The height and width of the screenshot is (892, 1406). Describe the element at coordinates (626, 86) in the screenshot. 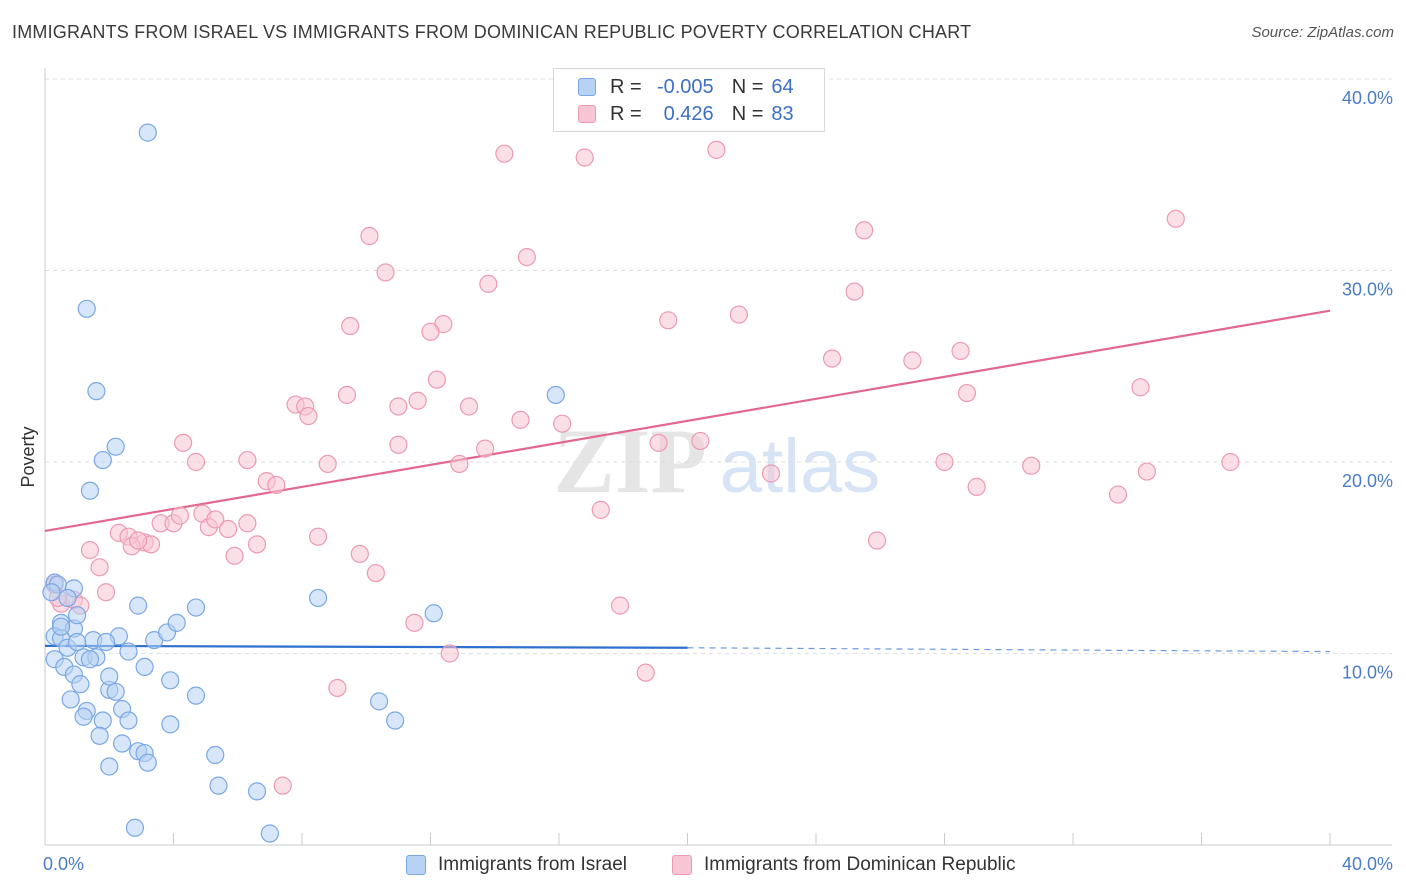

I see `legend-r-label: R =` at that location.